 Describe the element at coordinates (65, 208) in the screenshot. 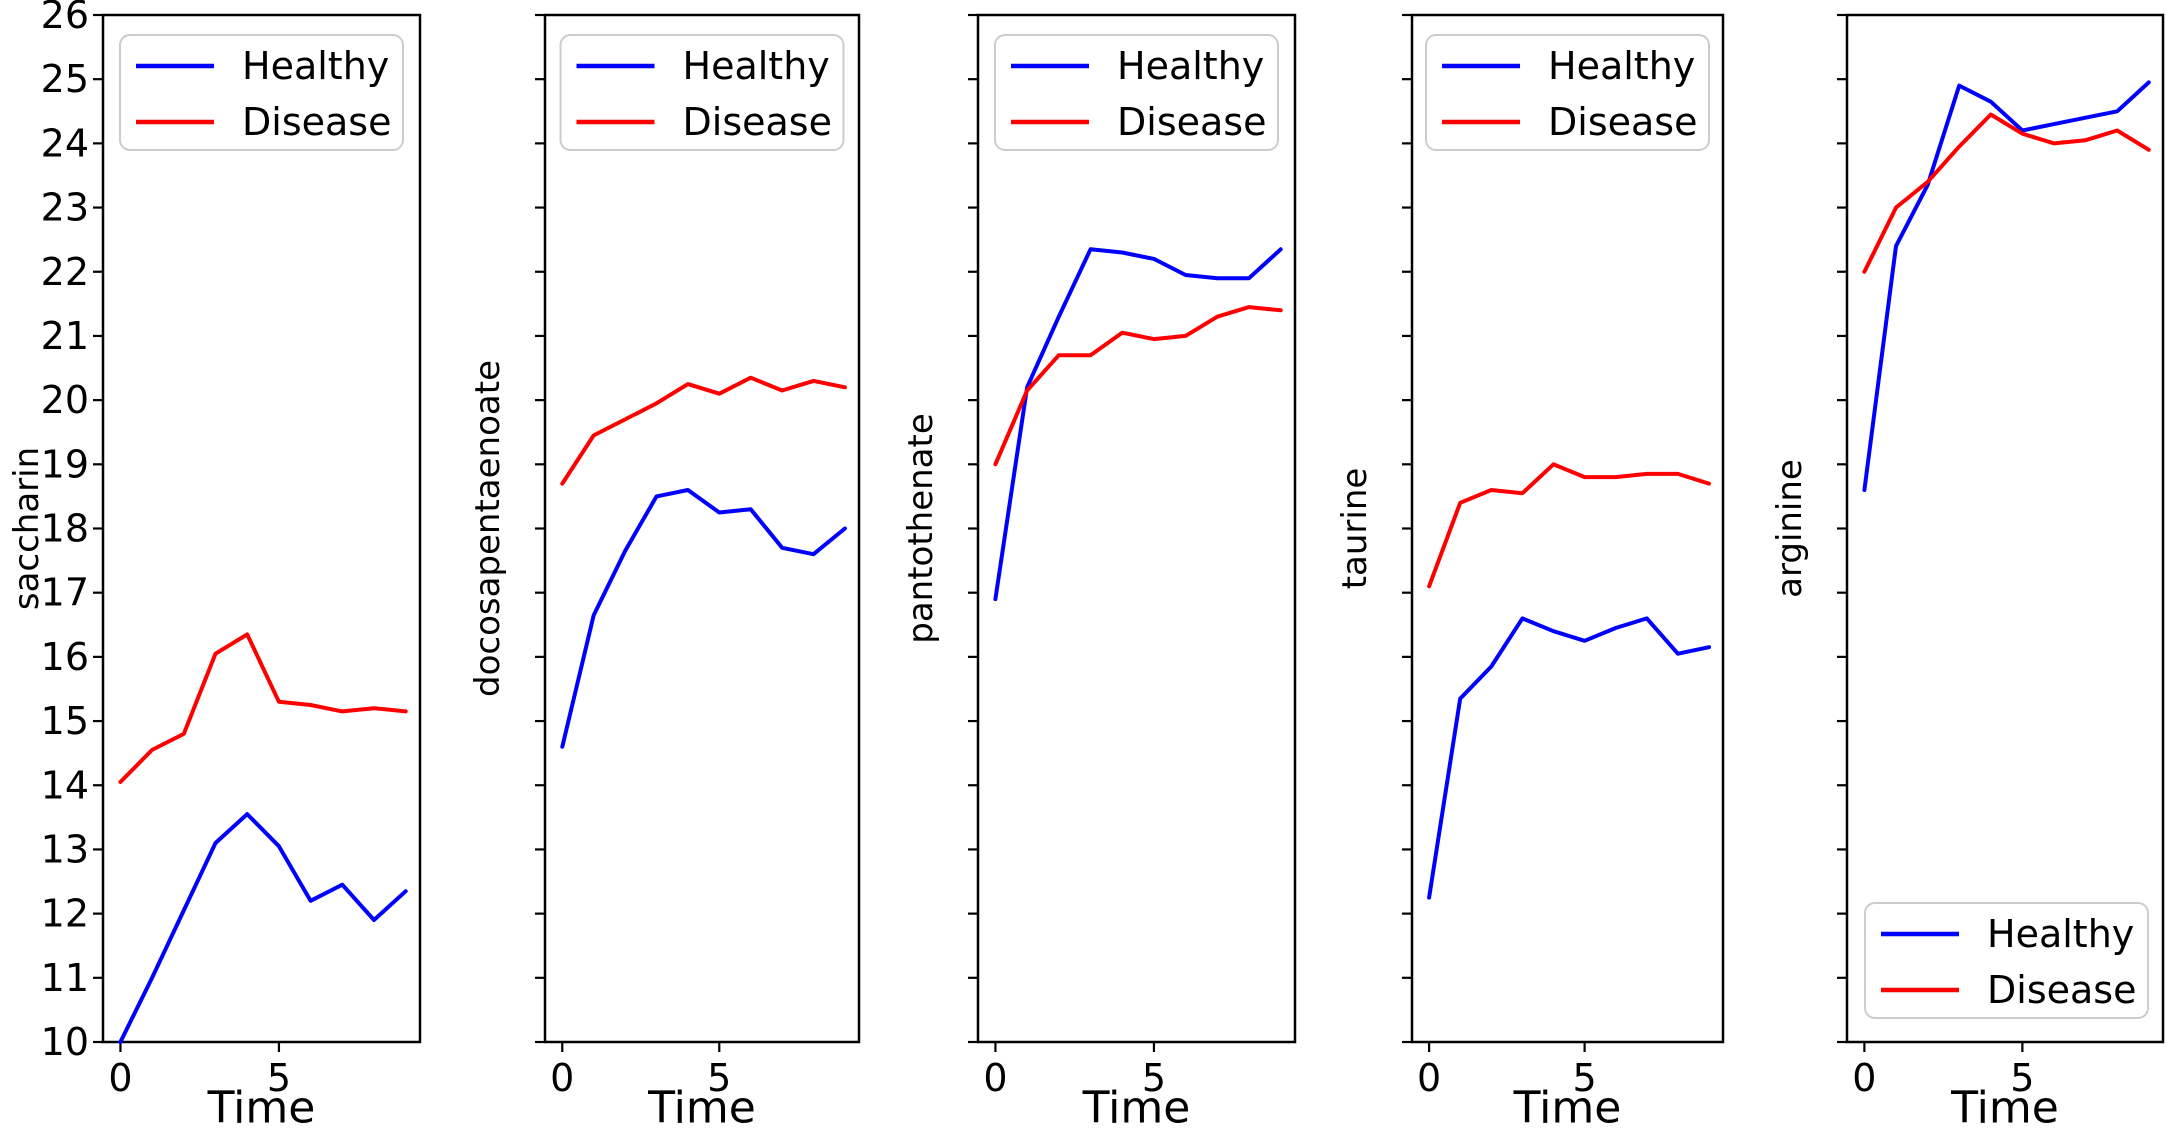

I see `y-tick-label: 23` at that location.